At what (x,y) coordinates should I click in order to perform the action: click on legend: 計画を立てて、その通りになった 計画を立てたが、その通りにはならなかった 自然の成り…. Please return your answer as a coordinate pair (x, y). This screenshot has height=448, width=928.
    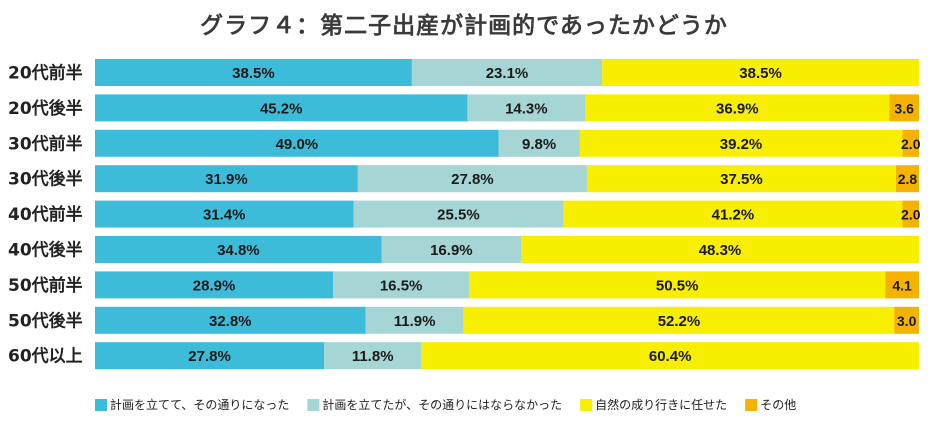
    Looking at the image, I should click on (445, 404).